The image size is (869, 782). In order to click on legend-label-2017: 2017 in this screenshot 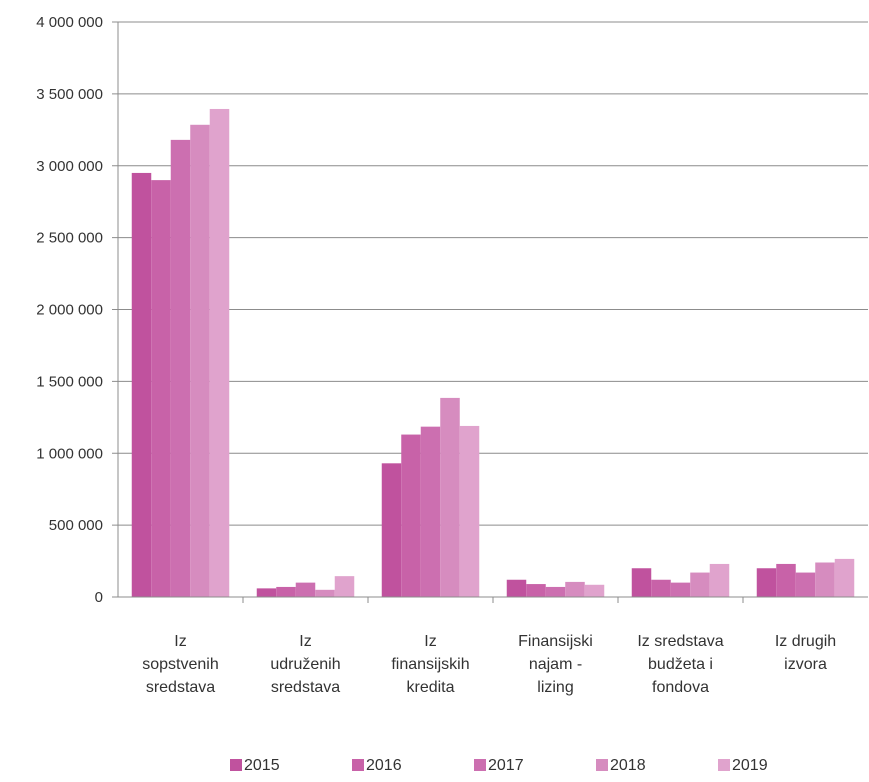, I will do `click(506, 765)`.